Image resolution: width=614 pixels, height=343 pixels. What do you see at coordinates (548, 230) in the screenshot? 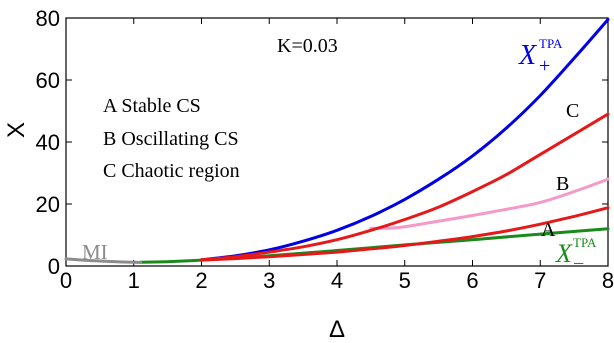
I see `region-label-a: A` at bounding box center [548, 230].